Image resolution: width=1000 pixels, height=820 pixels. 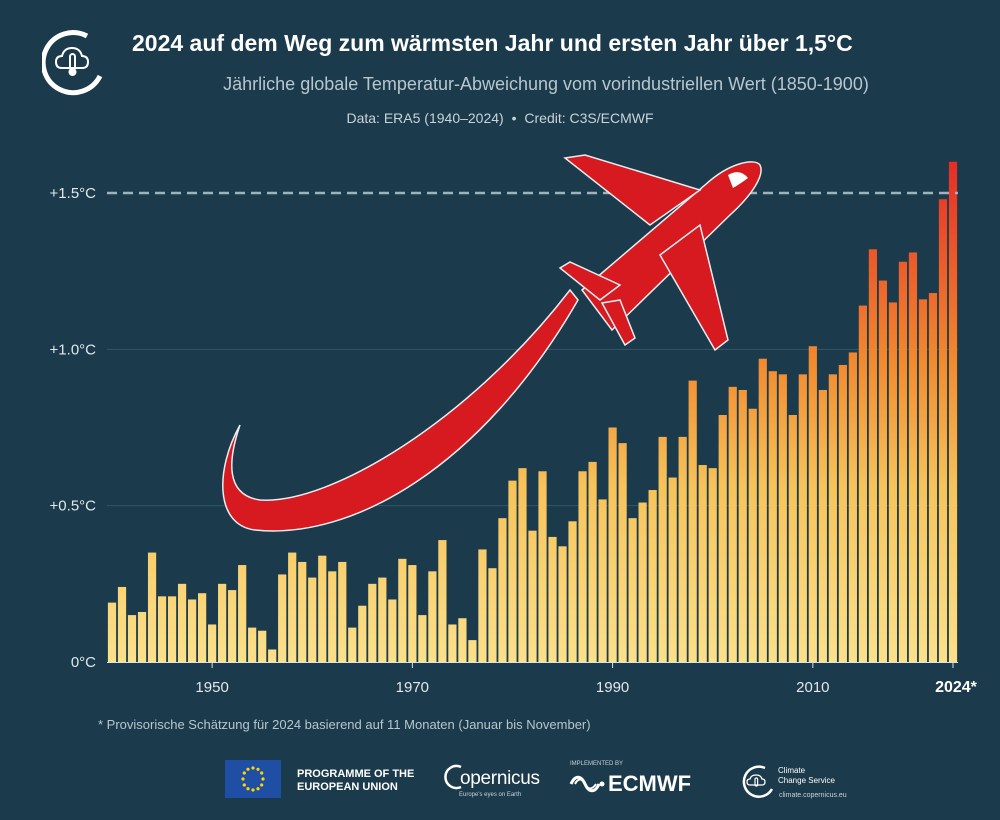 I want to click on bar-1959, so click(x=302, y=611).